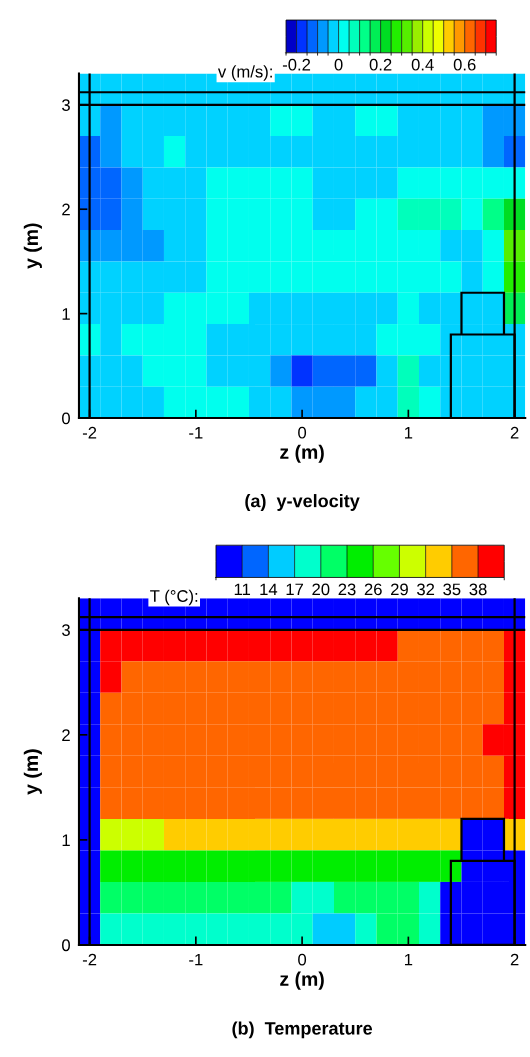  Describe the element at coordinates (269, 589) in the screenshot. I see `color-bar-label: 14` at that location.